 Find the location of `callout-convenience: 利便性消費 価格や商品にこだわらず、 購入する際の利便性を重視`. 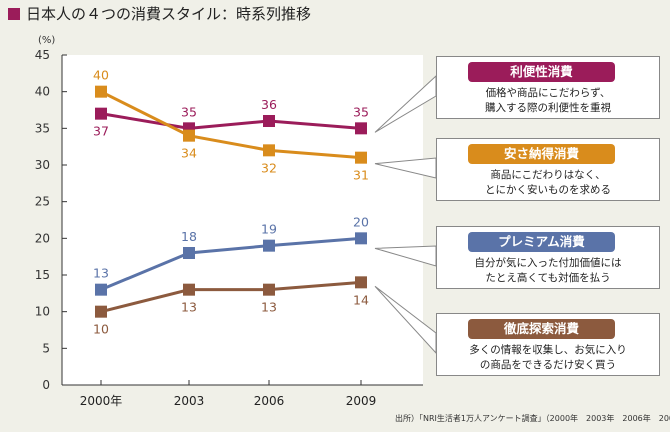

callout-convenience: 利便性消費 価格や商品にこだわらず、 購入する際の利便性を重視 is located at coordinates (548, 87).